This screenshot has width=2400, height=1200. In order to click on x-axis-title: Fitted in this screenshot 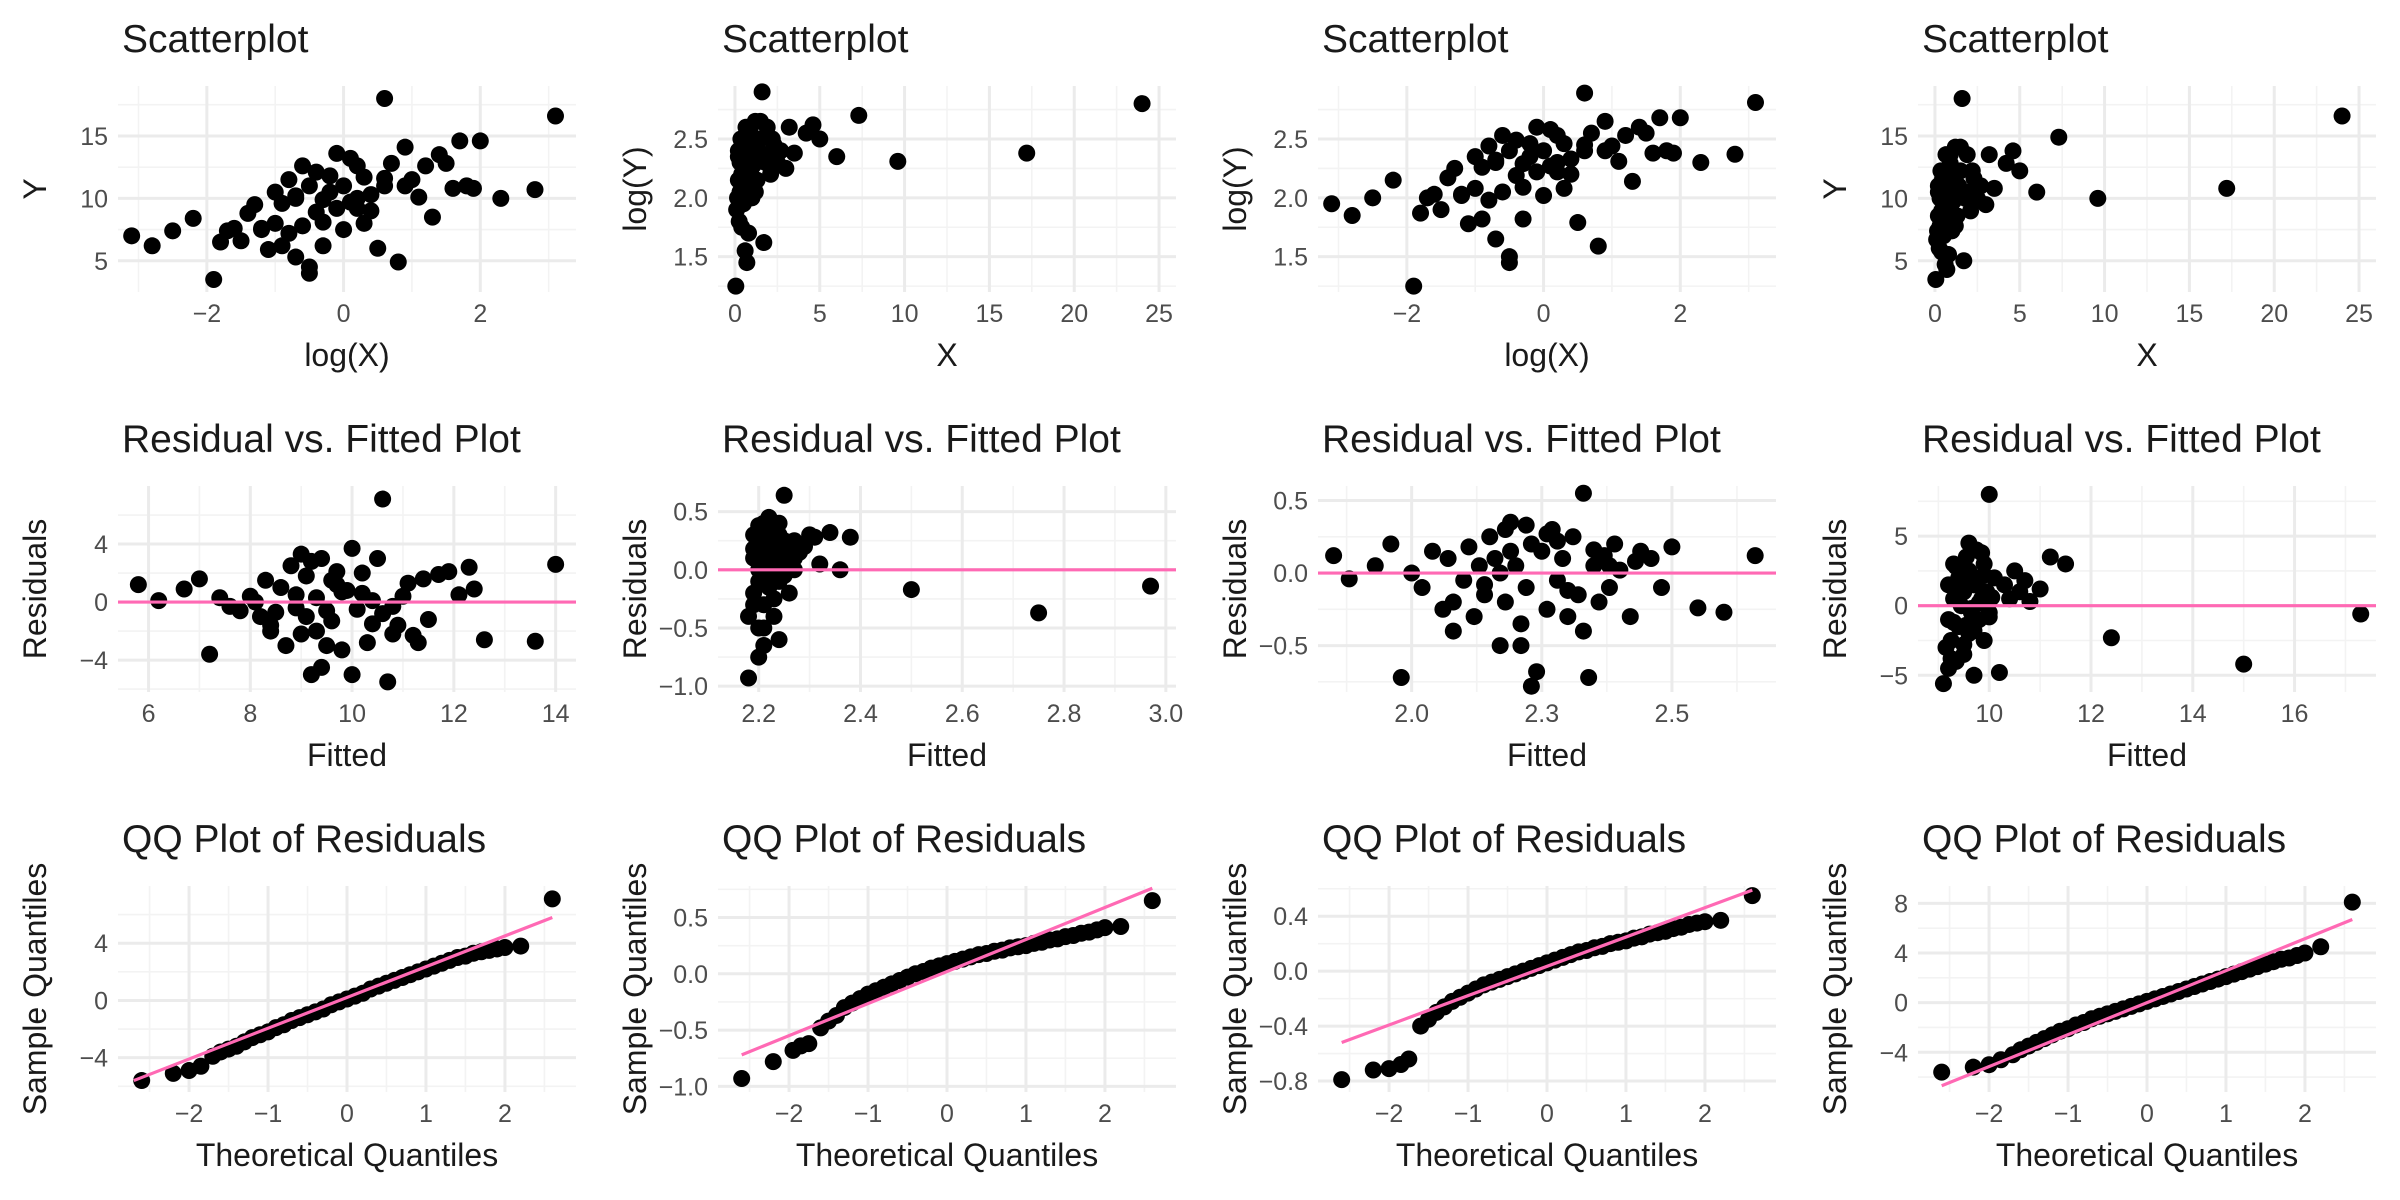, I will do `click(1547, 755)`.